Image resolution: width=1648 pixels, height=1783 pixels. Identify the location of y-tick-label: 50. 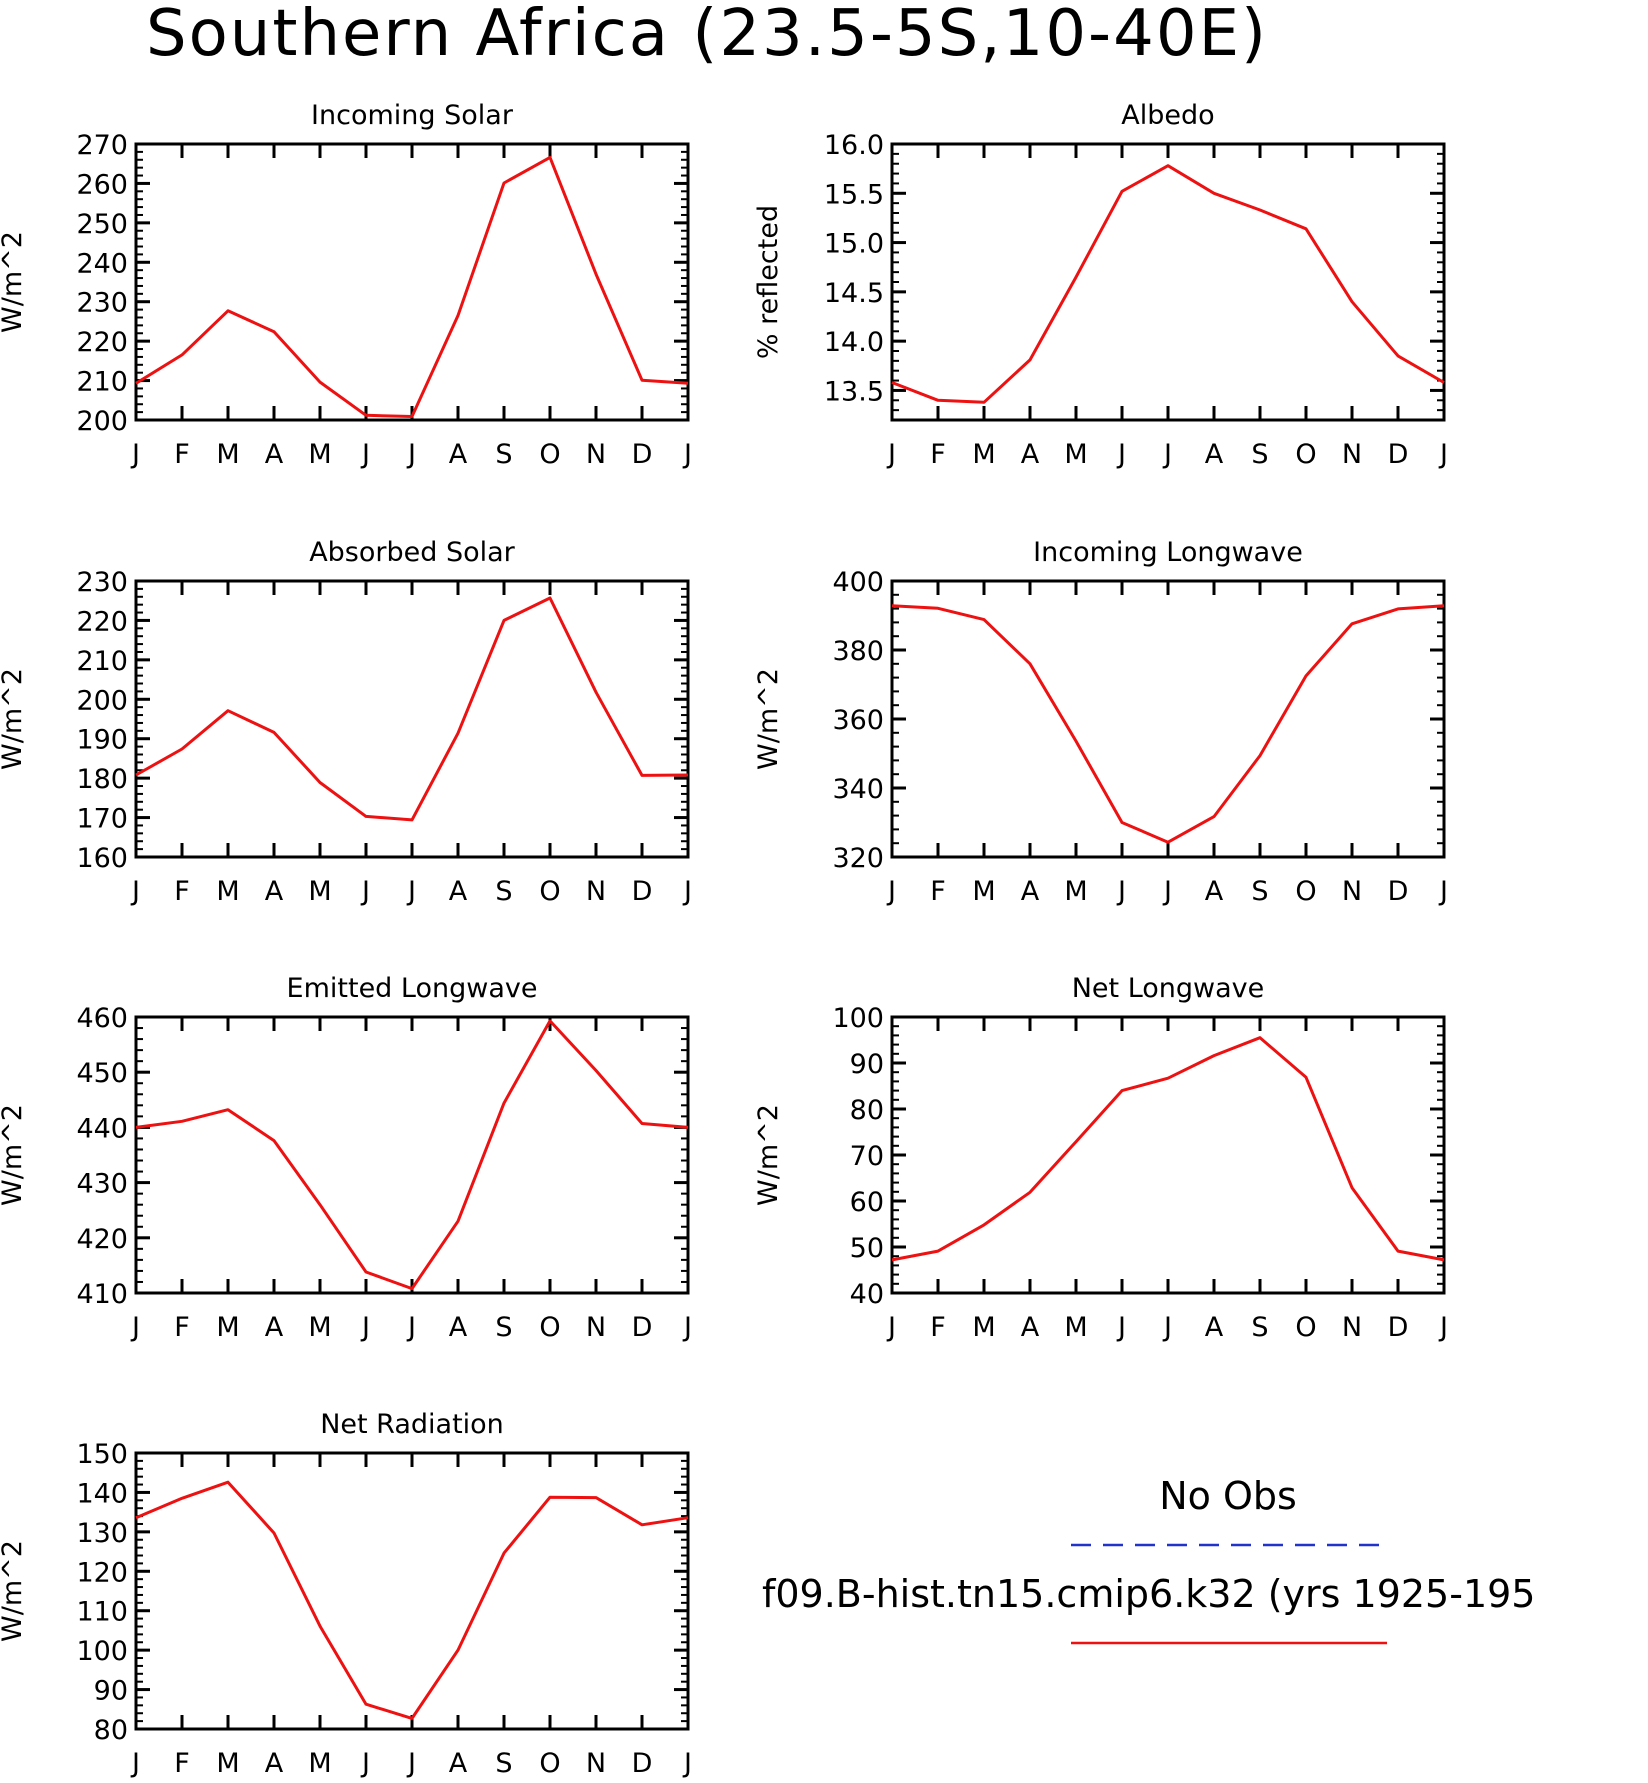
(867, 1248).